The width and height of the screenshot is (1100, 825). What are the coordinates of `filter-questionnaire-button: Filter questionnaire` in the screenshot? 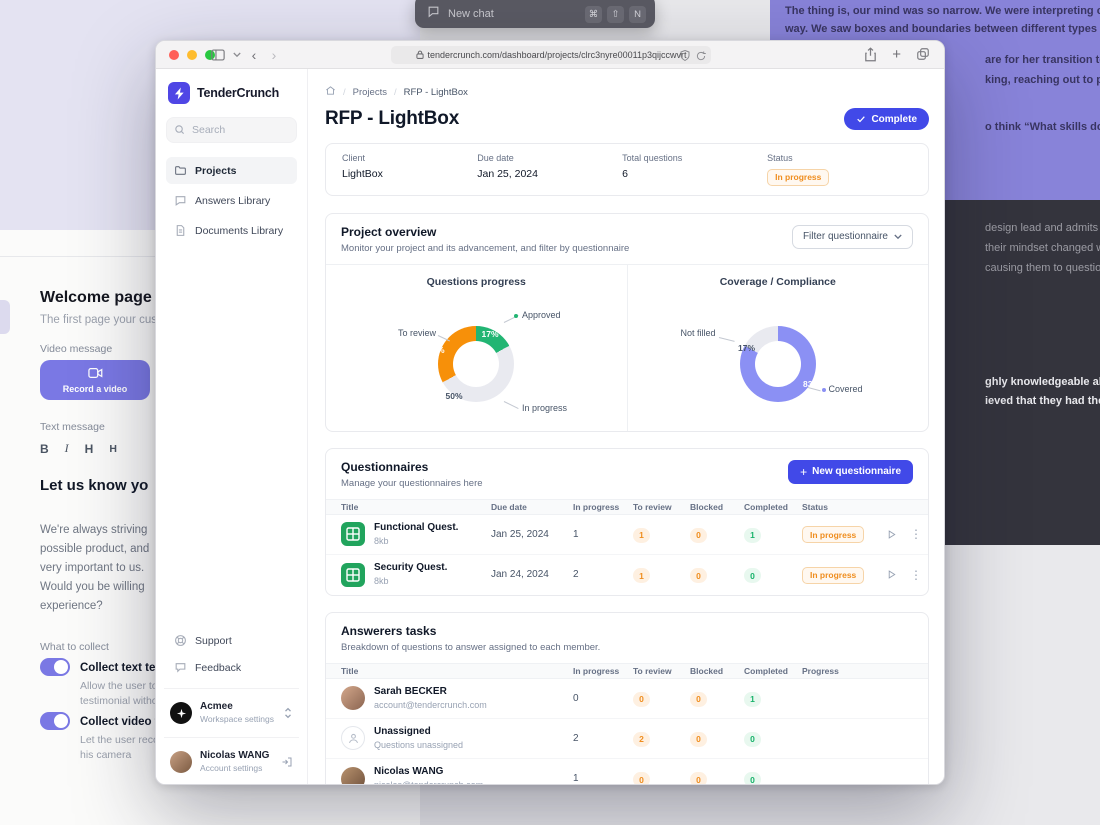 It's located at (852, 236).